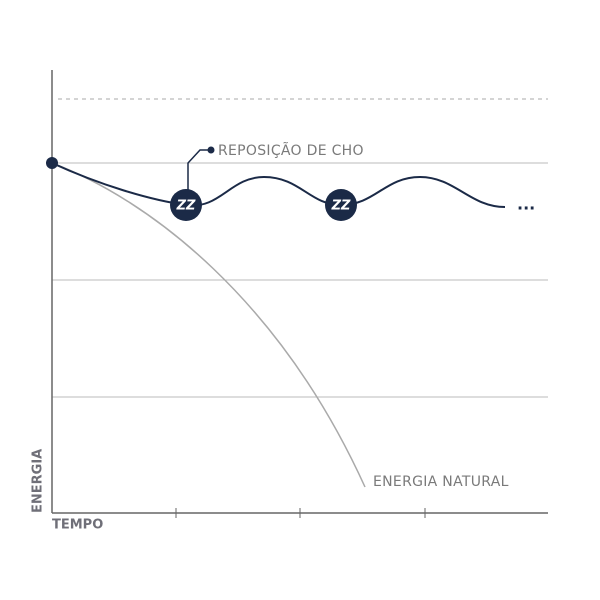 This screenshot has width=600, height=600. I want to click on natural-label: ENERGIA NATURAL, so click(441, 482).